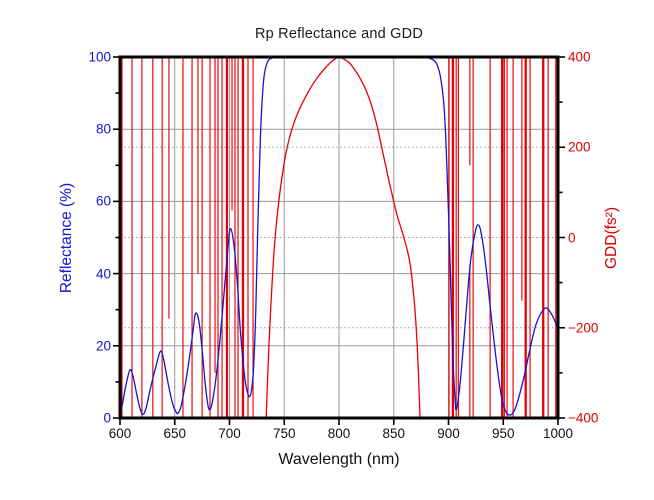 The width and height of the screenshot is (654, 500). Describe the element at coordinates (558, 433) in the screenshot. I see `x-tick-label: 1000` at that location.